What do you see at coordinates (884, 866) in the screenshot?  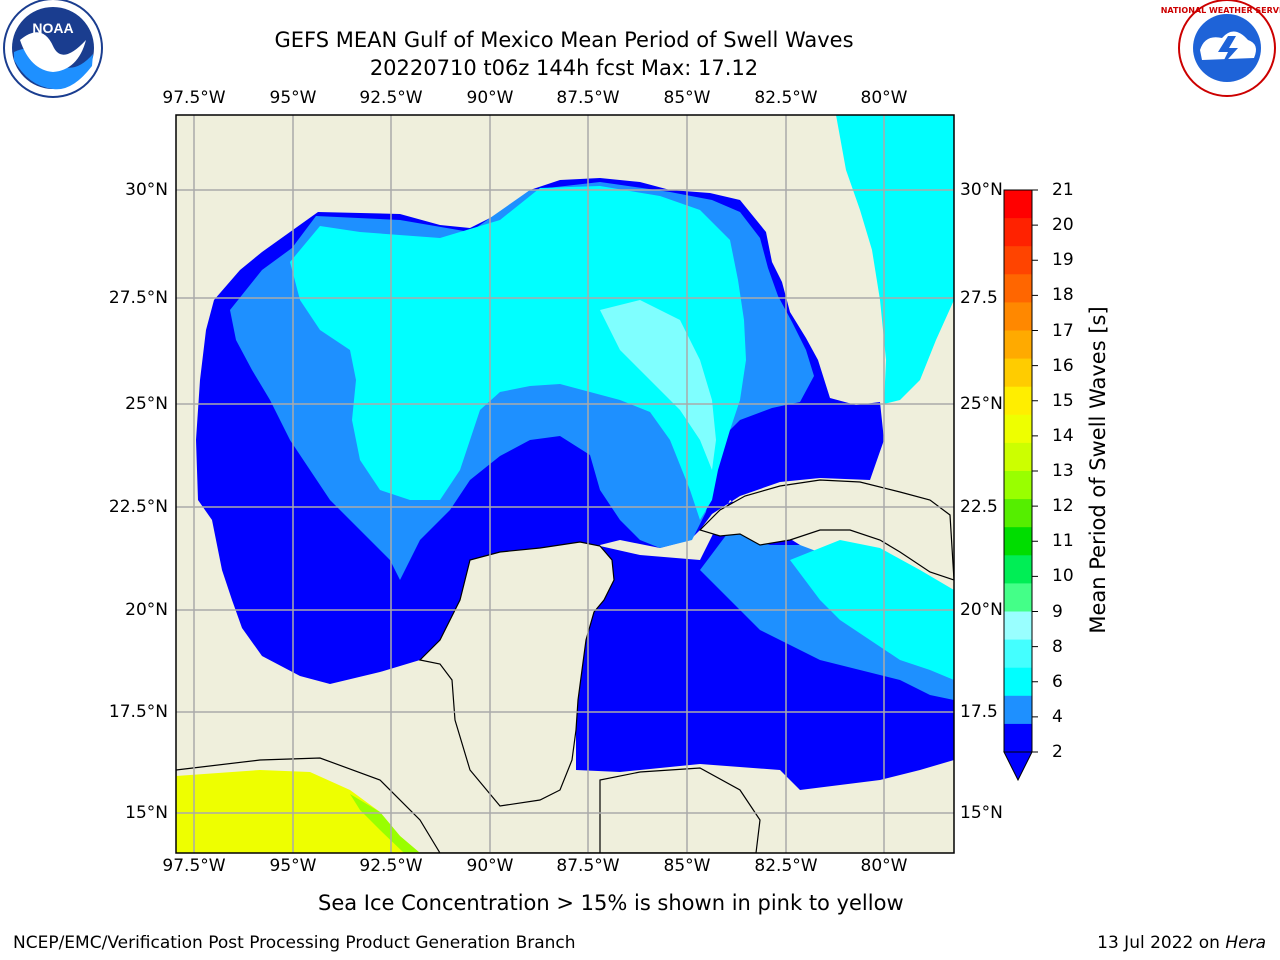 I see `lon-tick-bottom: 80°W` at bounding box center [884, 866].